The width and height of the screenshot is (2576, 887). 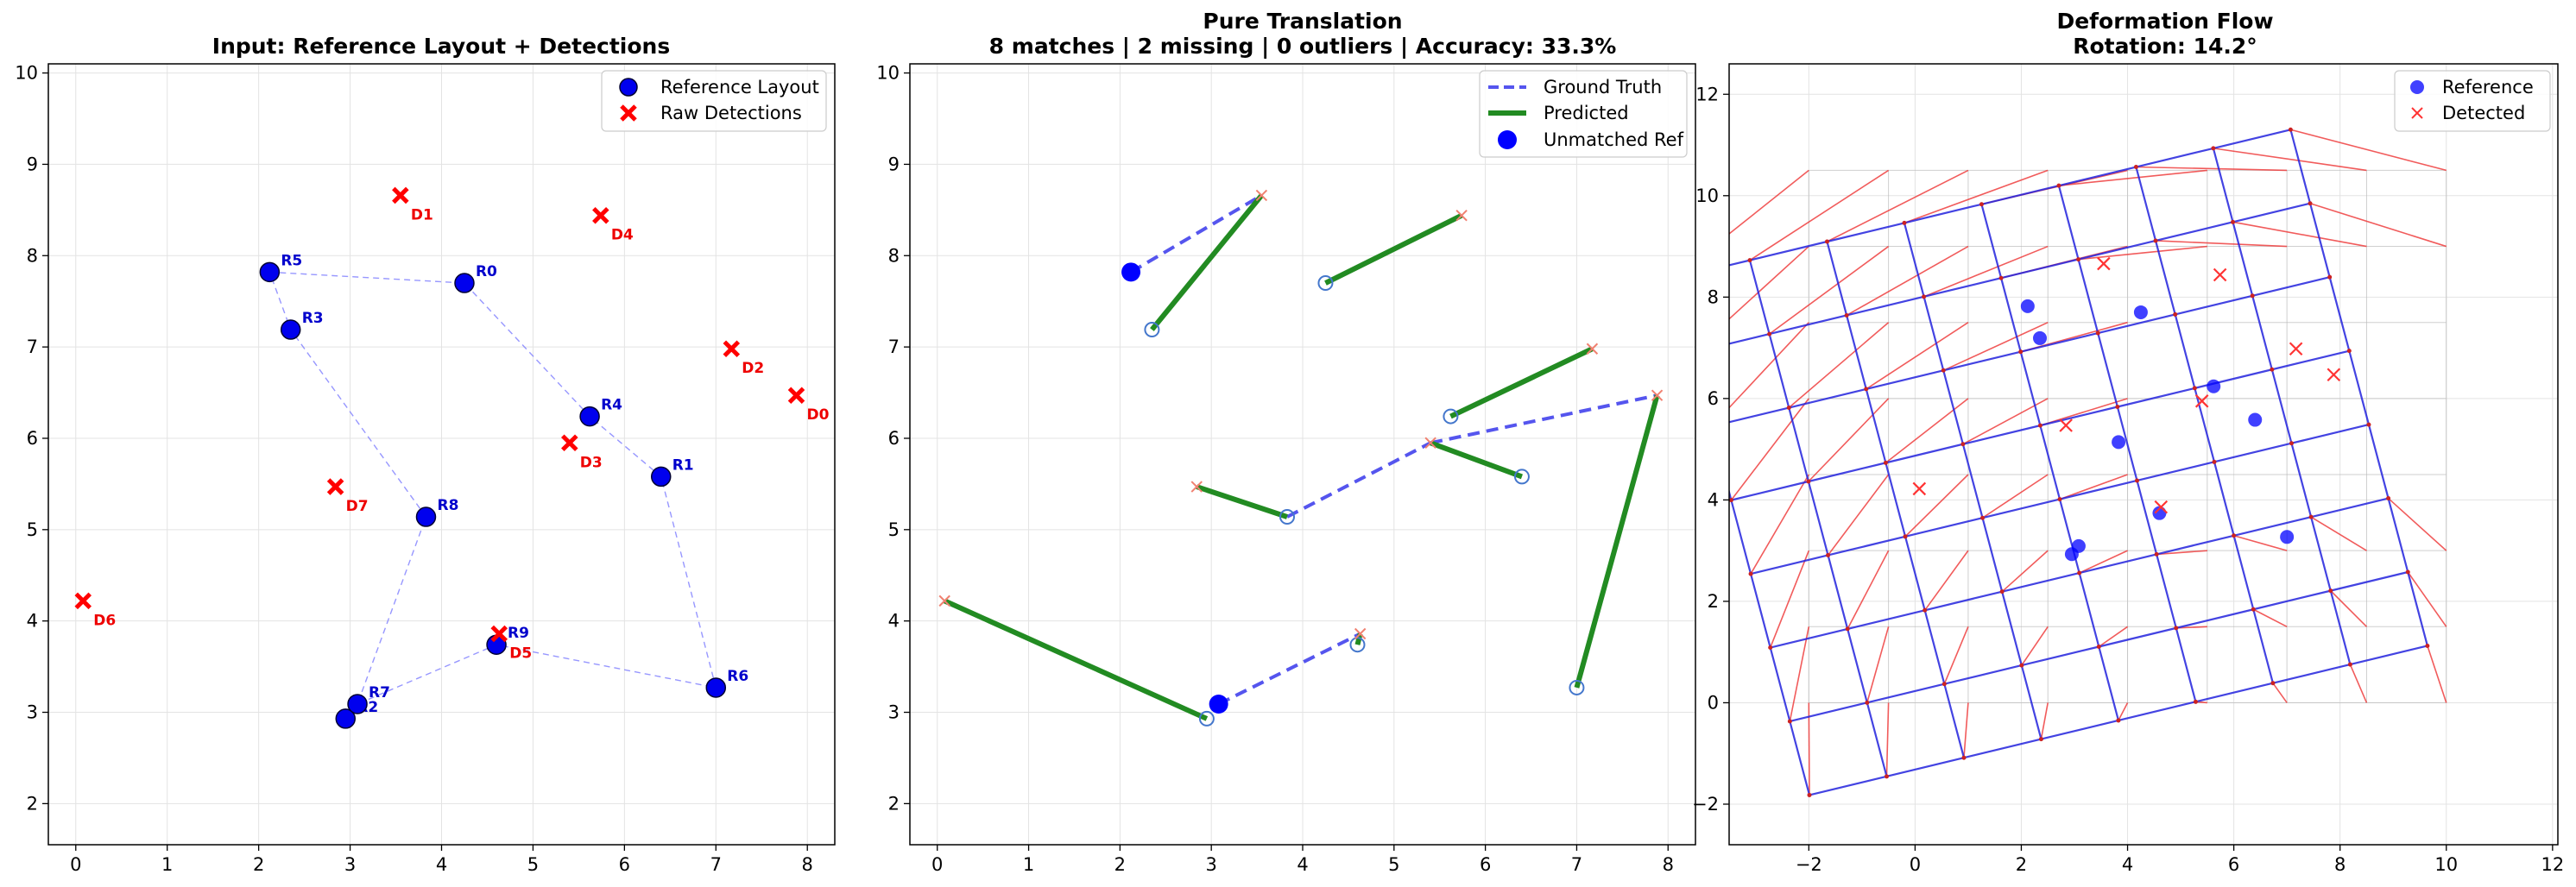 I want to click on detection-label: D2, so click(x=753, y=369).